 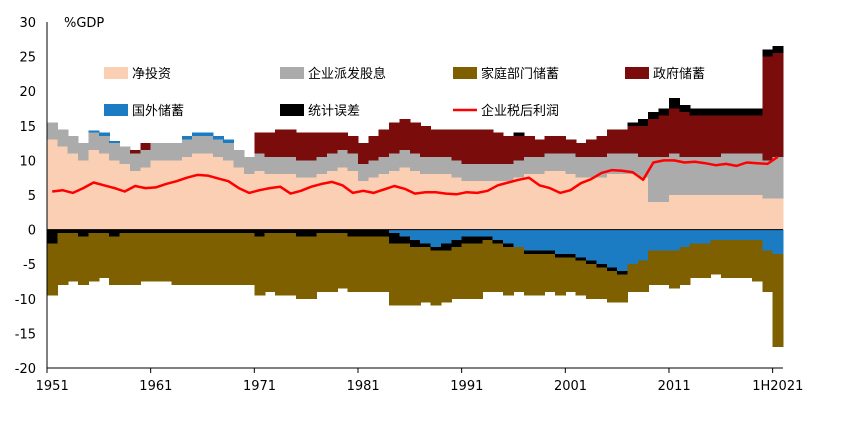 What do you see at coordinates (777, 386) in the screenshot?
I see `x-tick-label: 1H2021` at bounding box center [777, 386].